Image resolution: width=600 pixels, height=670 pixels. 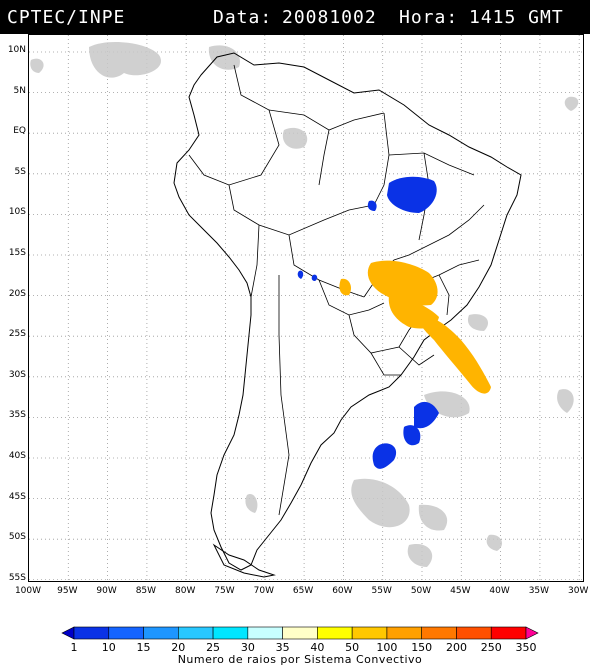 What do you see at coordinates (342, 591) in the screenshot?
I see `longitude-label: 60W` at bounding box center [342, 591].